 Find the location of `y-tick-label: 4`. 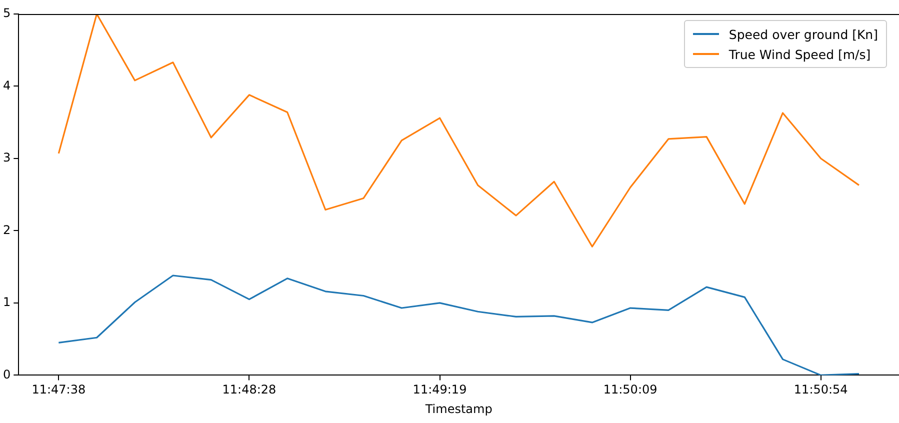

y-tick-label: 4 is located at coordinates (6, 85).